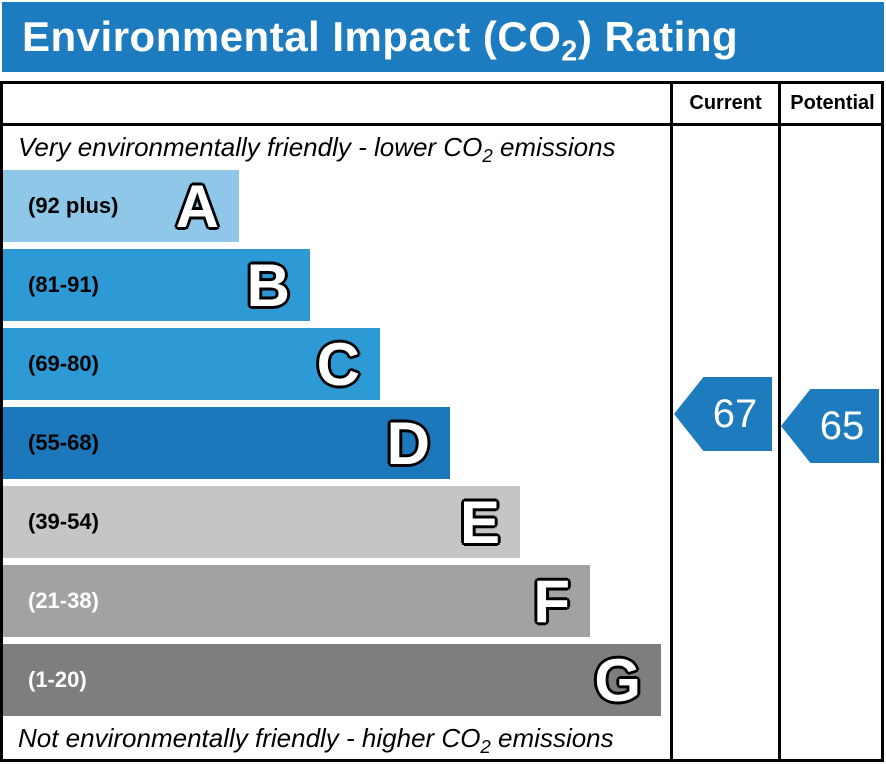 Image resolution: width=886 pixels, height=764 pixels. I want to click on band-range-label: (21-38), so click(63, 600).